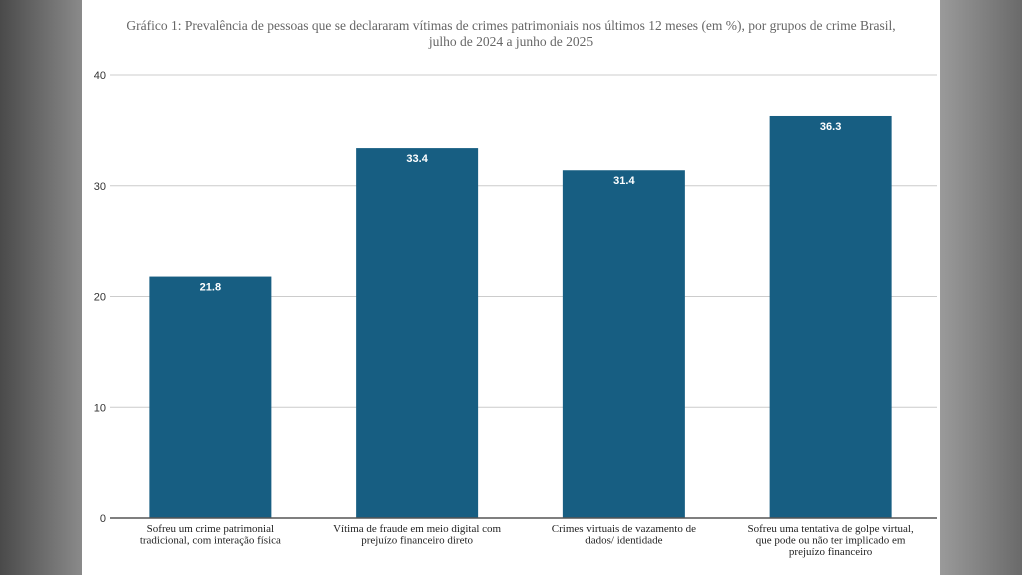 Image resolution: width=1022 pixels, height=575 pixels. Describe the element at coordinates (831, 552) in the screenshot. I see `x-tick-label: prejuízo financeiro` at that location.